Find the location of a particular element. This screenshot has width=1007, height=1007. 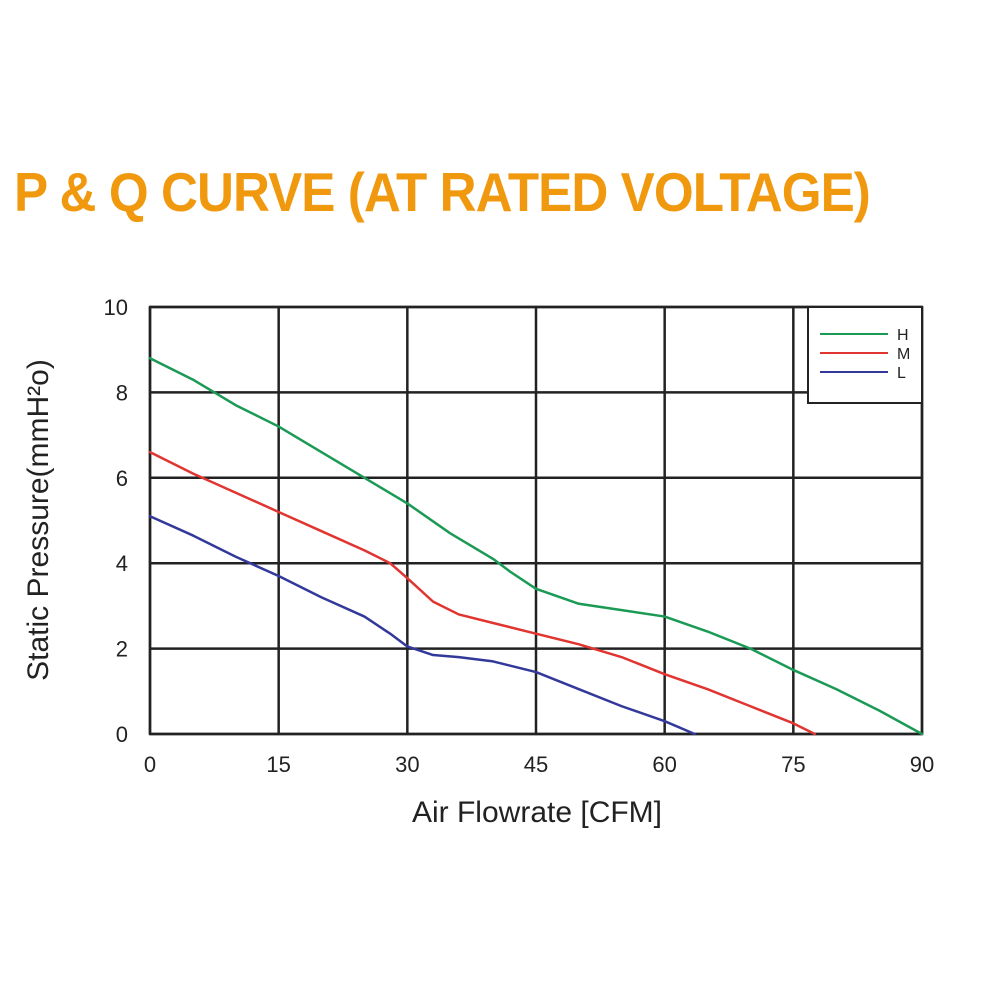

x-tick-label: 15 is located at coordinates (278, 764).